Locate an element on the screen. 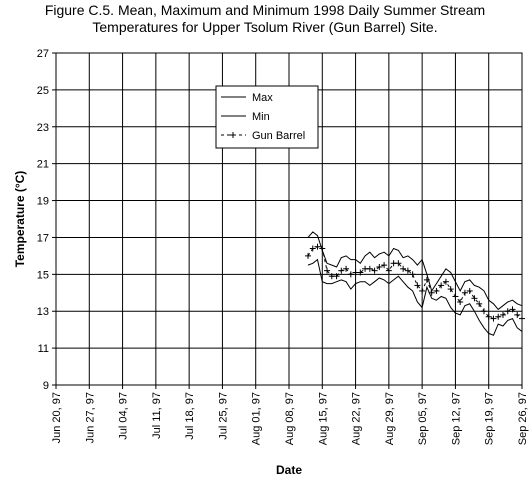 The image size is (530, 485). x-tick-label: Aug 01, 97 is located at coordinates (257, 418).